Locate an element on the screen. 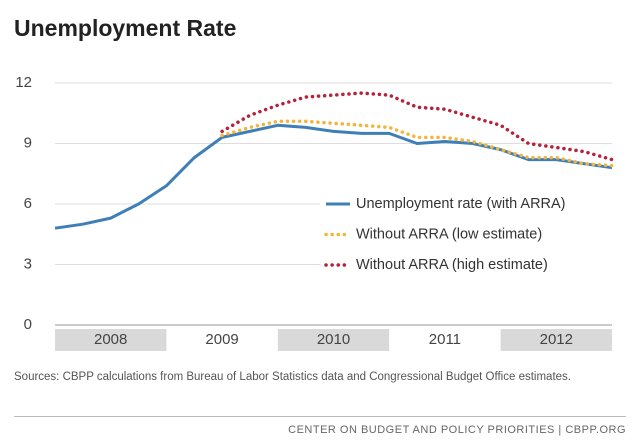 The height and width of the screenshot is (445, 640). y-tick-label: 0 is located at coordinates (28, 324).